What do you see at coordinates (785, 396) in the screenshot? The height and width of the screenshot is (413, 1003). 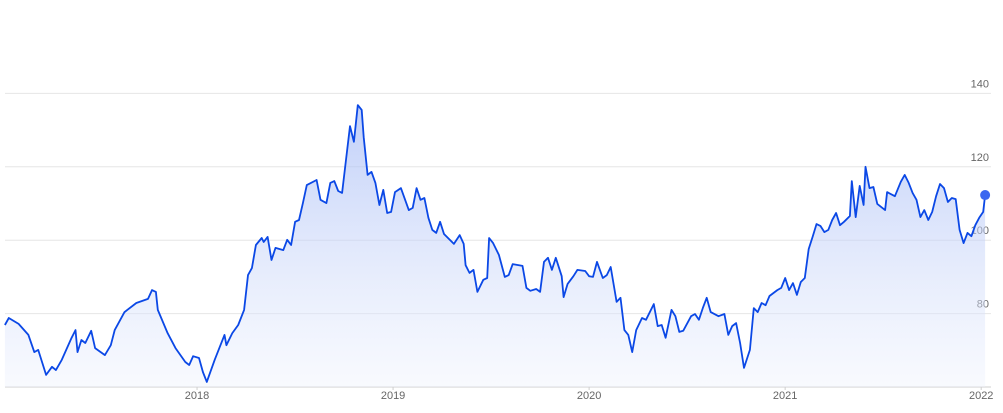 I see `x-tick-label: 2021` at bounding box center [785, 396].